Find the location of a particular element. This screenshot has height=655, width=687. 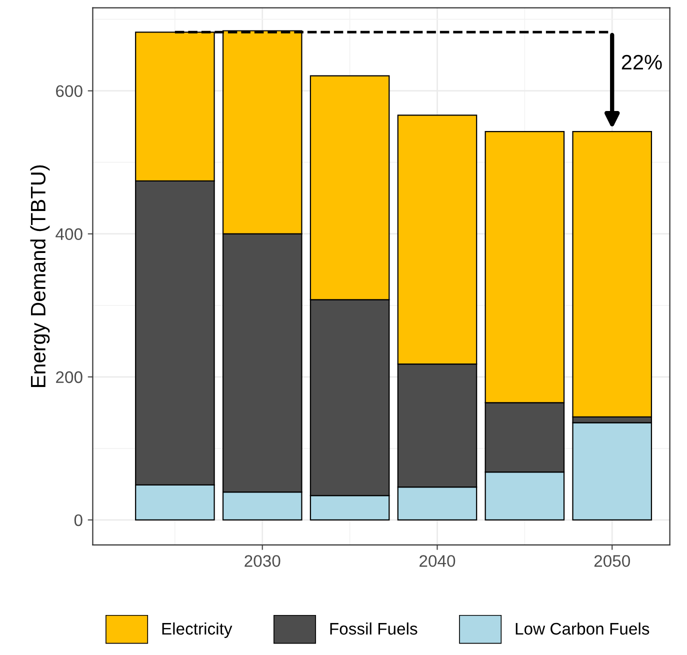

x-tick-label: 2050 is located at coordinates (612, 561).